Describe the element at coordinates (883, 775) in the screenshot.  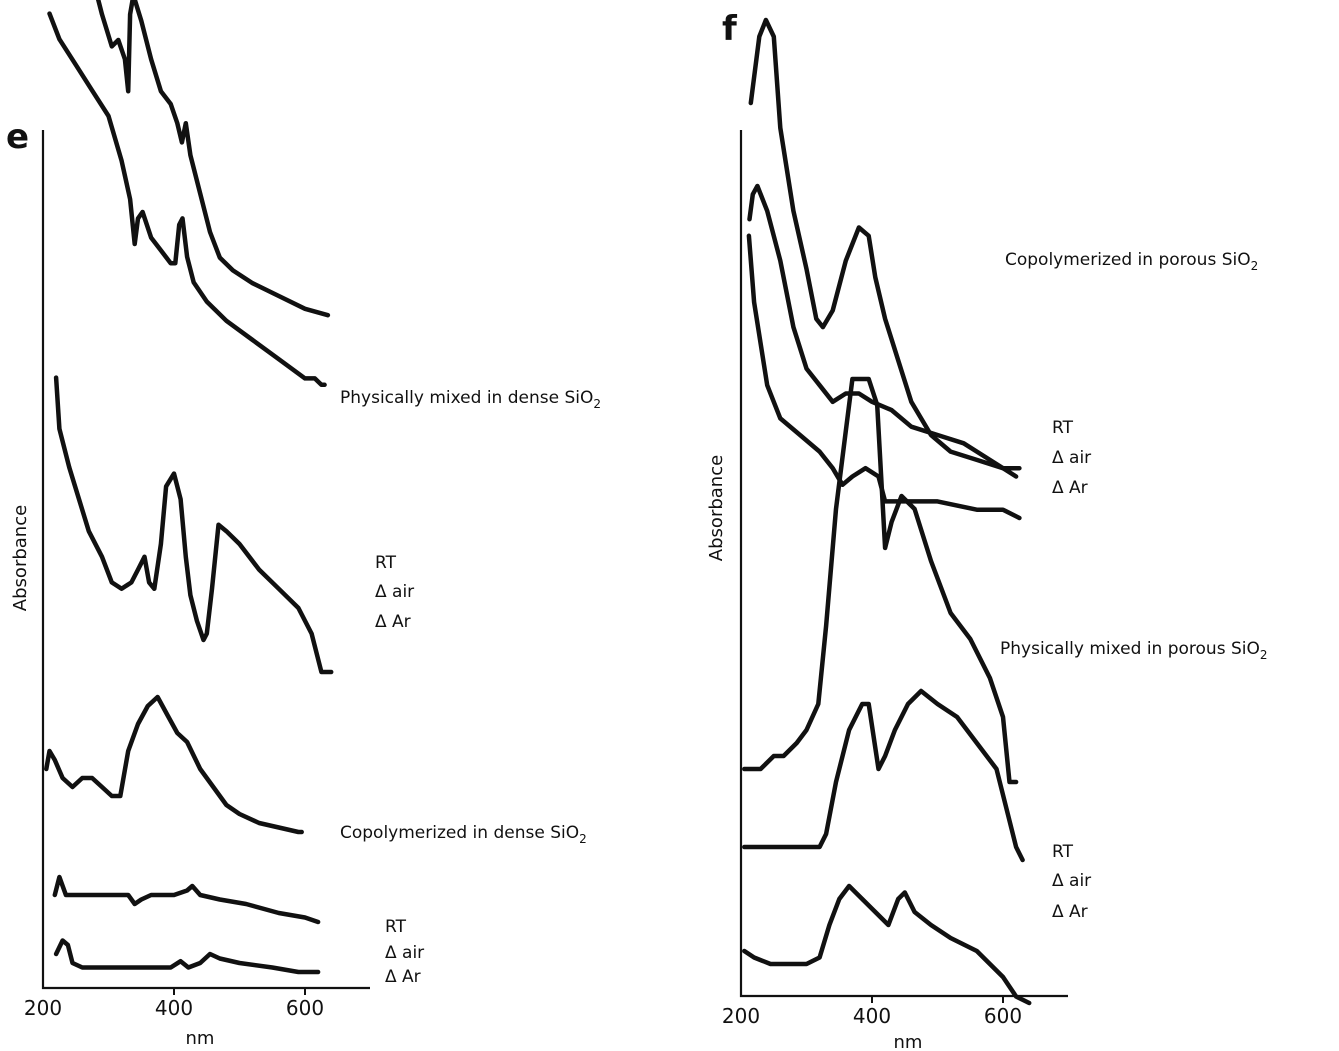
I see `series-line-f-2-air` at that location.